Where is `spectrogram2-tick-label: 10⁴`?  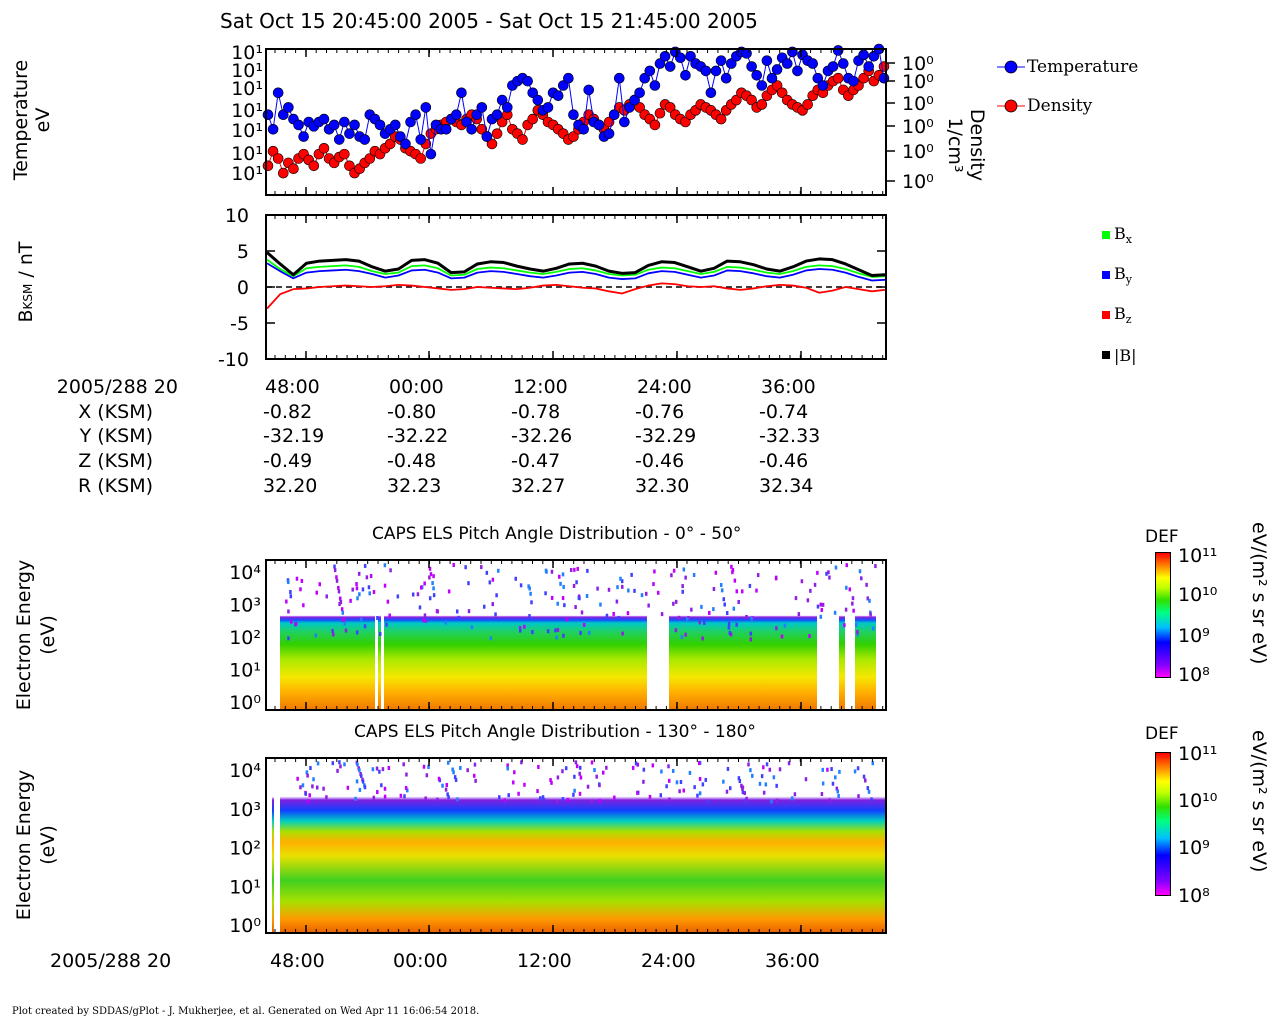 spectrogram2-tick-label: 10⁴ is located at coordinates (245, 771).